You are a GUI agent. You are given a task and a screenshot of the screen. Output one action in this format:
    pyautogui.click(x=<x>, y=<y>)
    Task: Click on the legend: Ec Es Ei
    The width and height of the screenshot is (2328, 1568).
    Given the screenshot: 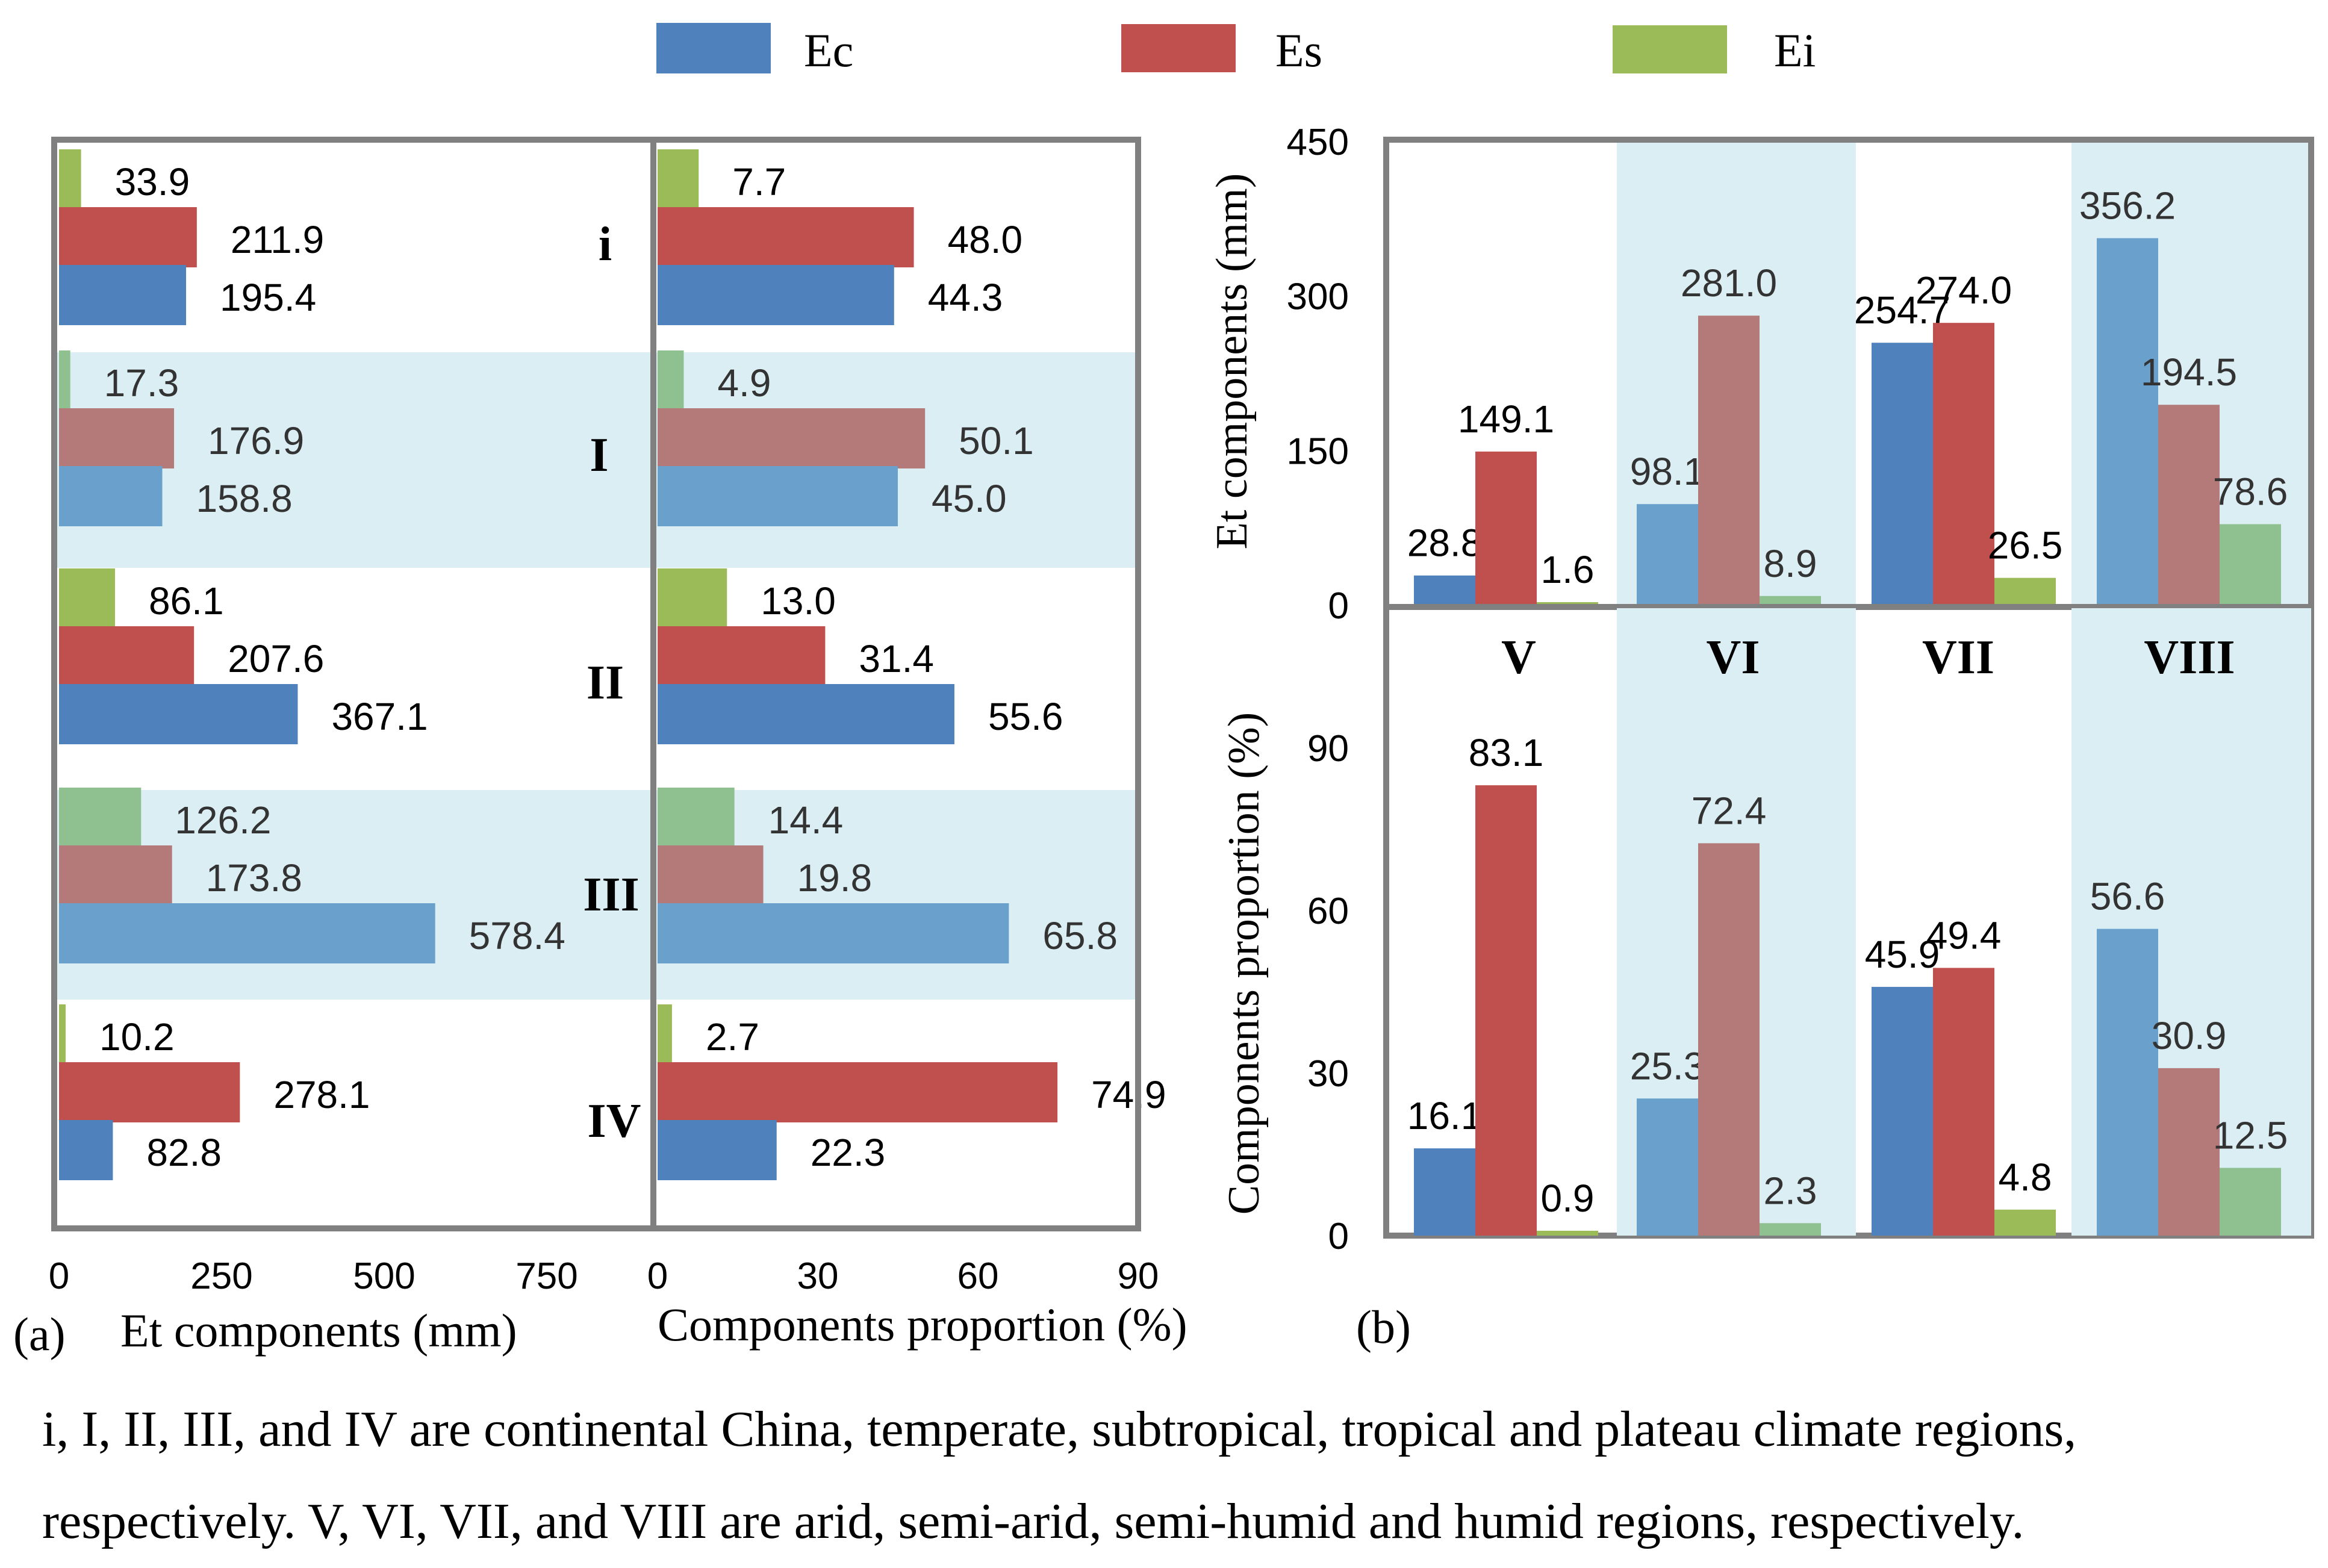 What is the action you would take?
    pyautogui.click(x=1236, y=50)
    